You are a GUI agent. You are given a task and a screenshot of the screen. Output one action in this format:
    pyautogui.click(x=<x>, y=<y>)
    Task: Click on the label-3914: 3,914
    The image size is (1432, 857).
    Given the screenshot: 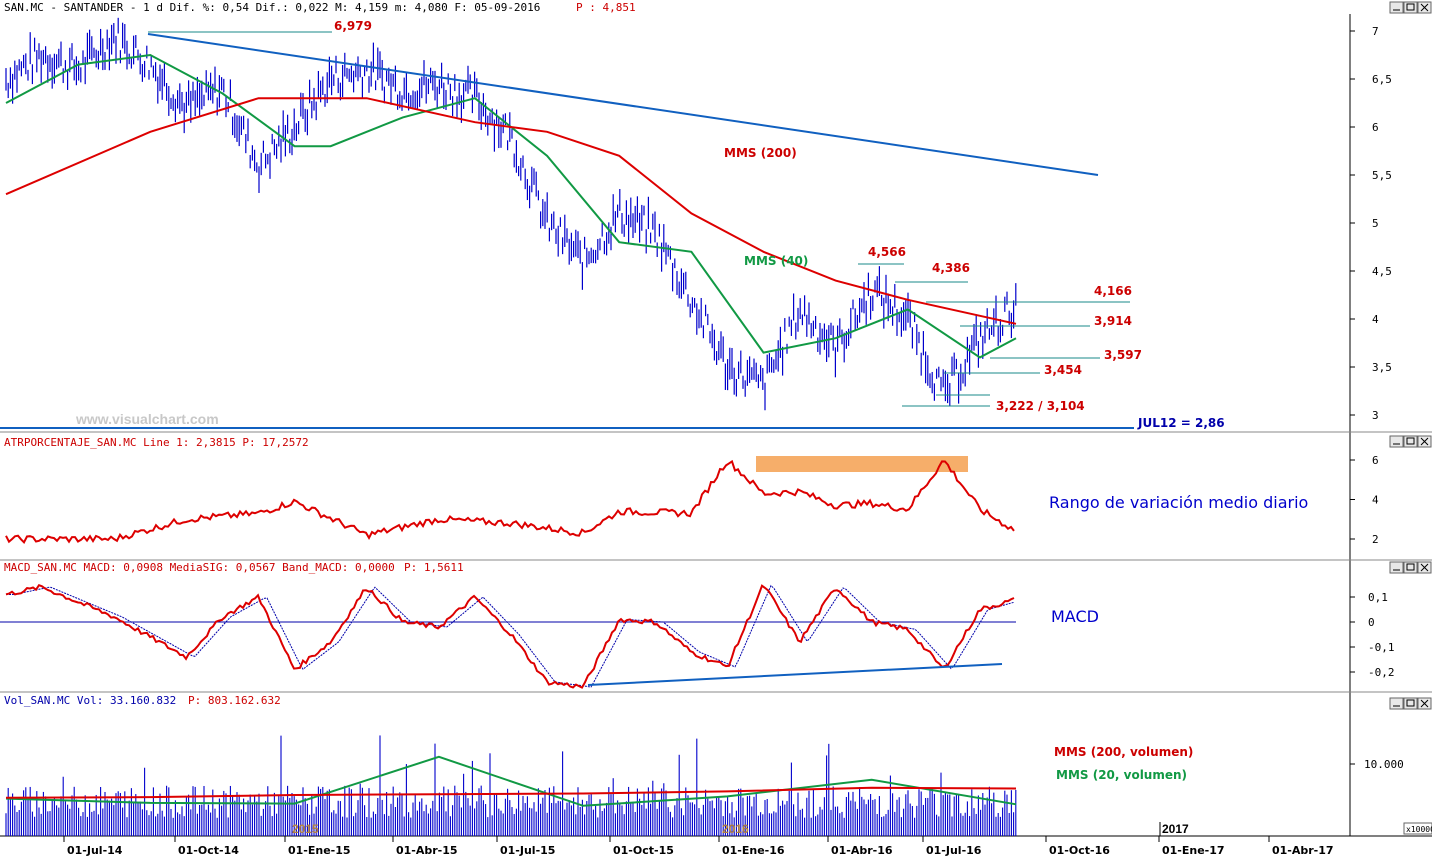 What is the action you would take?
    pyautogui.click(x=1113, y=321)
    